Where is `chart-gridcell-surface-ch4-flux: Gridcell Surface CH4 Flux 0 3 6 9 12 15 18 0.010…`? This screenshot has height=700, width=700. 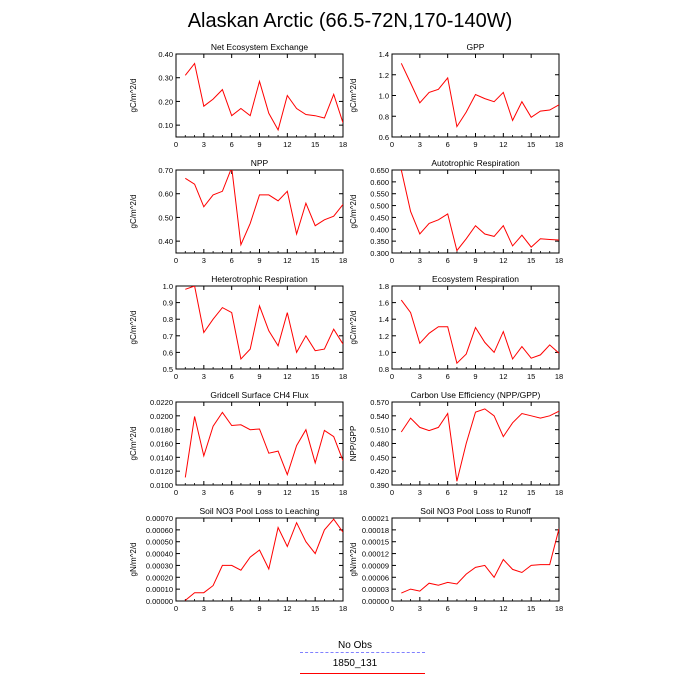 chart-gridcell-surface-ch4-flux: Gridcell Surface CH4 Flux 0 3 6 9 12 15 18 0.010… is located at coordinates (238, 443).